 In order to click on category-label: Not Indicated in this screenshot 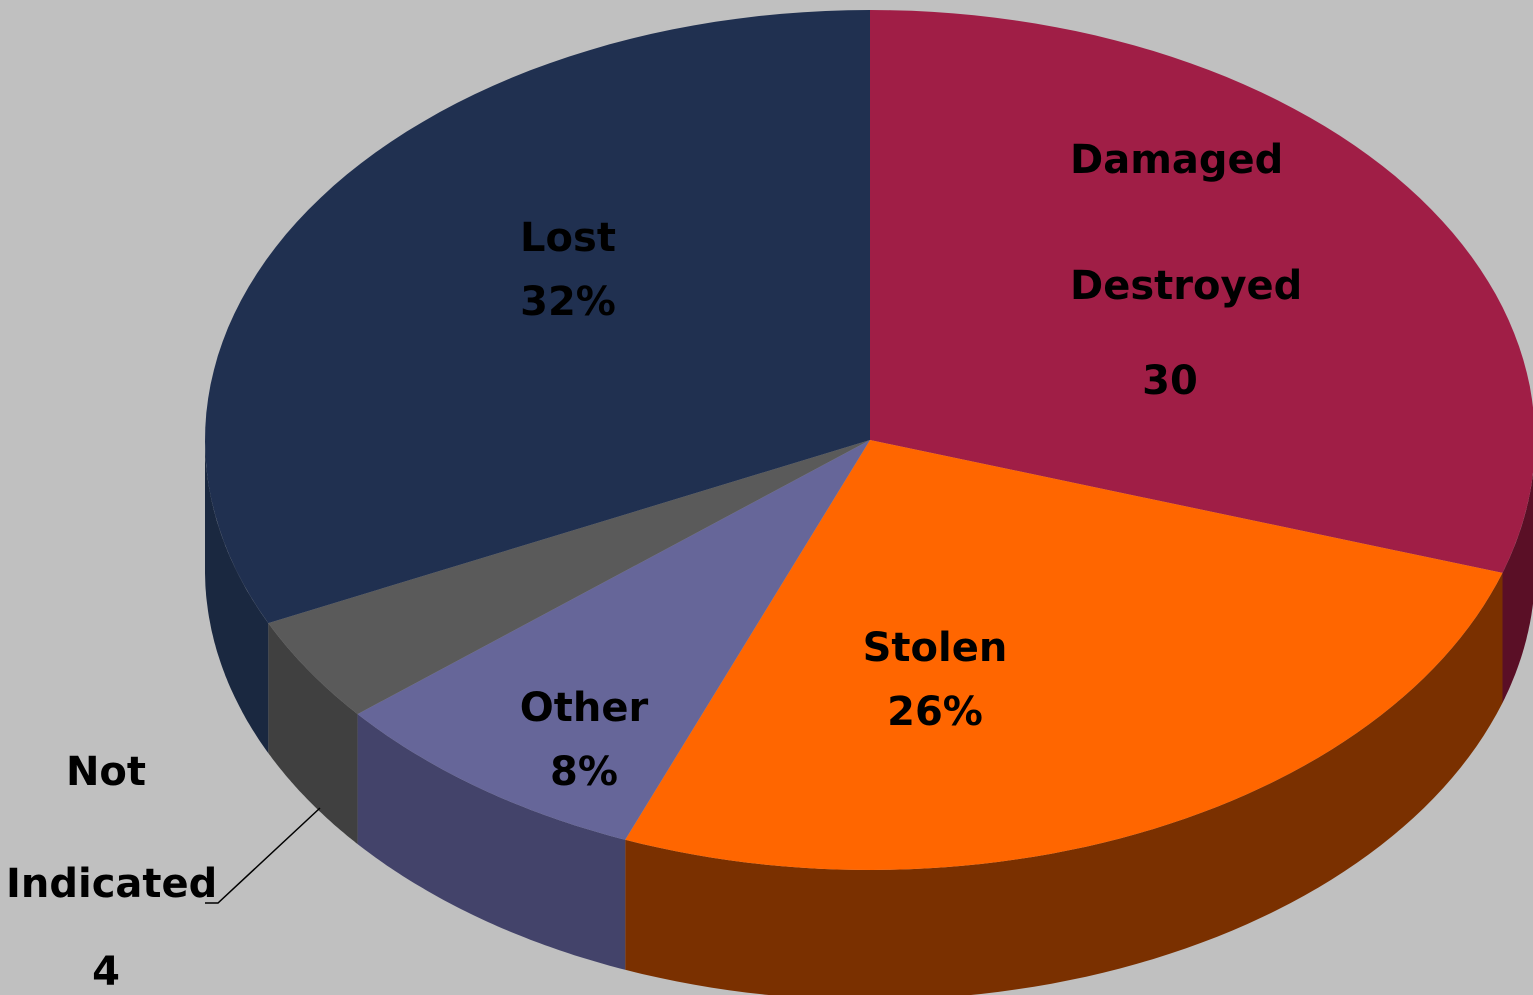, I will do `click(112, 828)`.